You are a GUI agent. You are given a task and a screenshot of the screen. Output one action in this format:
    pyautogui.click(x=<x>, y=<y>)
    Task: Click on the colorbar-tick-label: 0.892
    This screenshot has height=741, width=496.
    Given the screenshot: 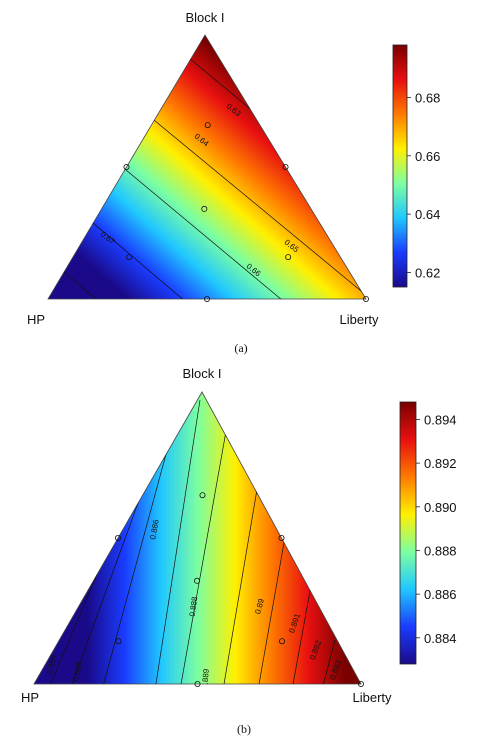 What is the action you would take?
    pyautogui.click(x=440, y=463)
    